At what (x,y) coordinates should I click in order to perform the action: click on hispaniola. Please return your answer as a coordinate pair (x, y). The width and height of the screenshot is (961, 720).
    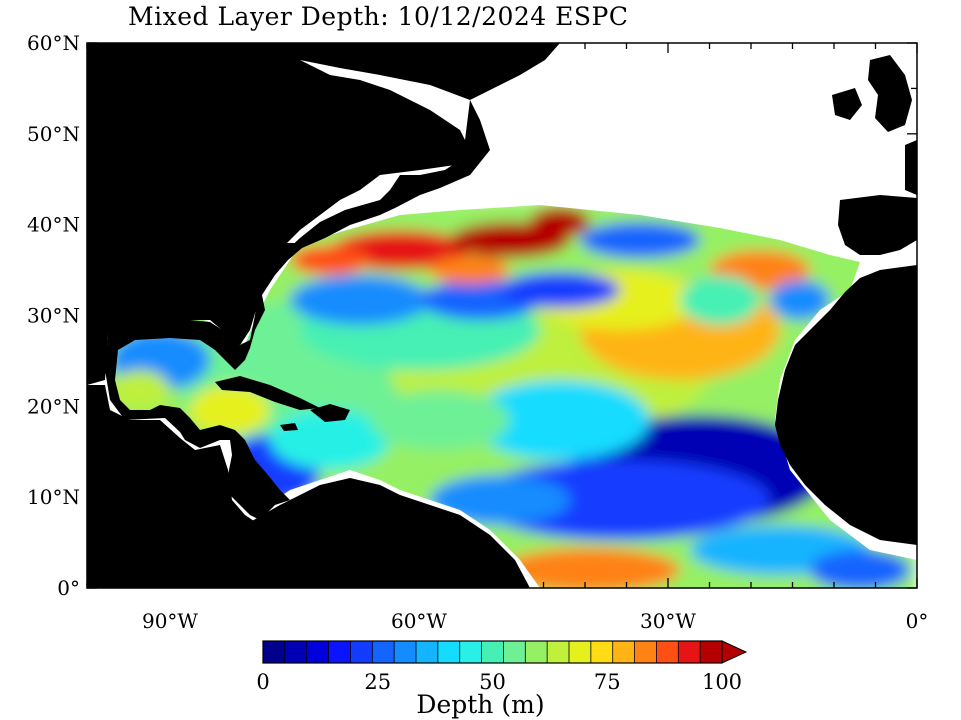
    Looking at the image, I should click on (330, 413).